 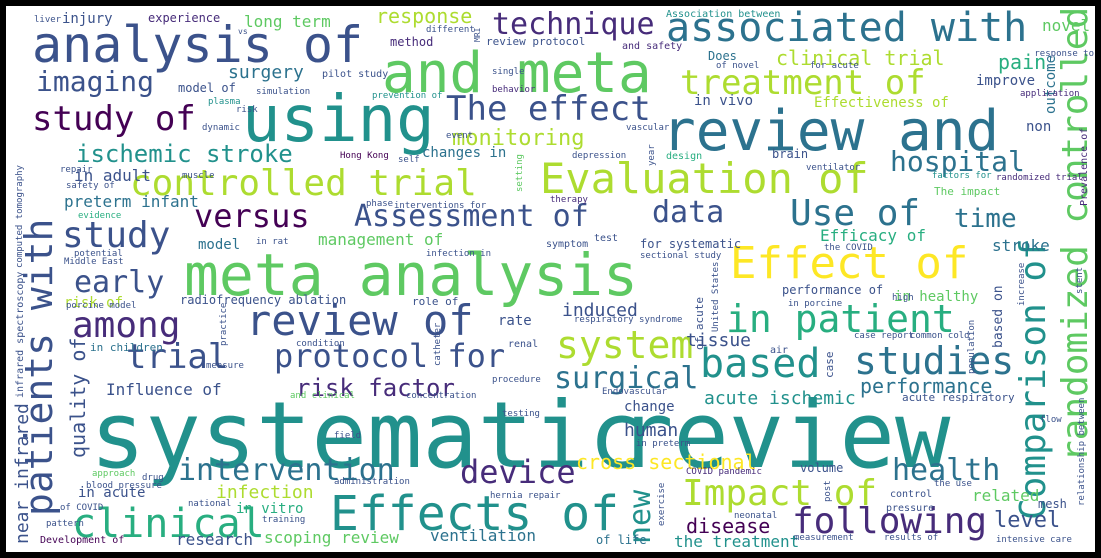 What do you see at coordinates (177, 357) in the screenshot?
I see `word-trial: trial` at bounding box center [177, 357].